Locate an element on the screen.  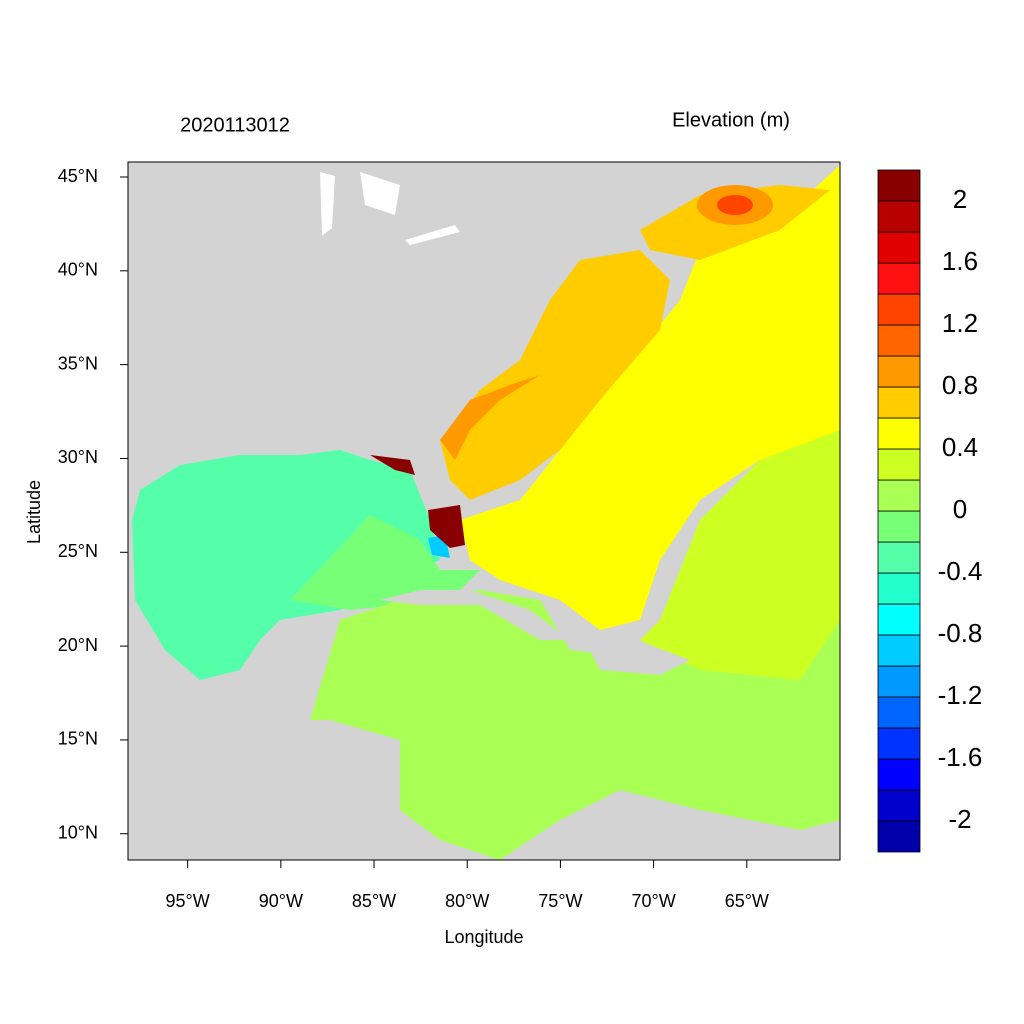
colorbar-label: 2 is located at coordinates (960, 199).